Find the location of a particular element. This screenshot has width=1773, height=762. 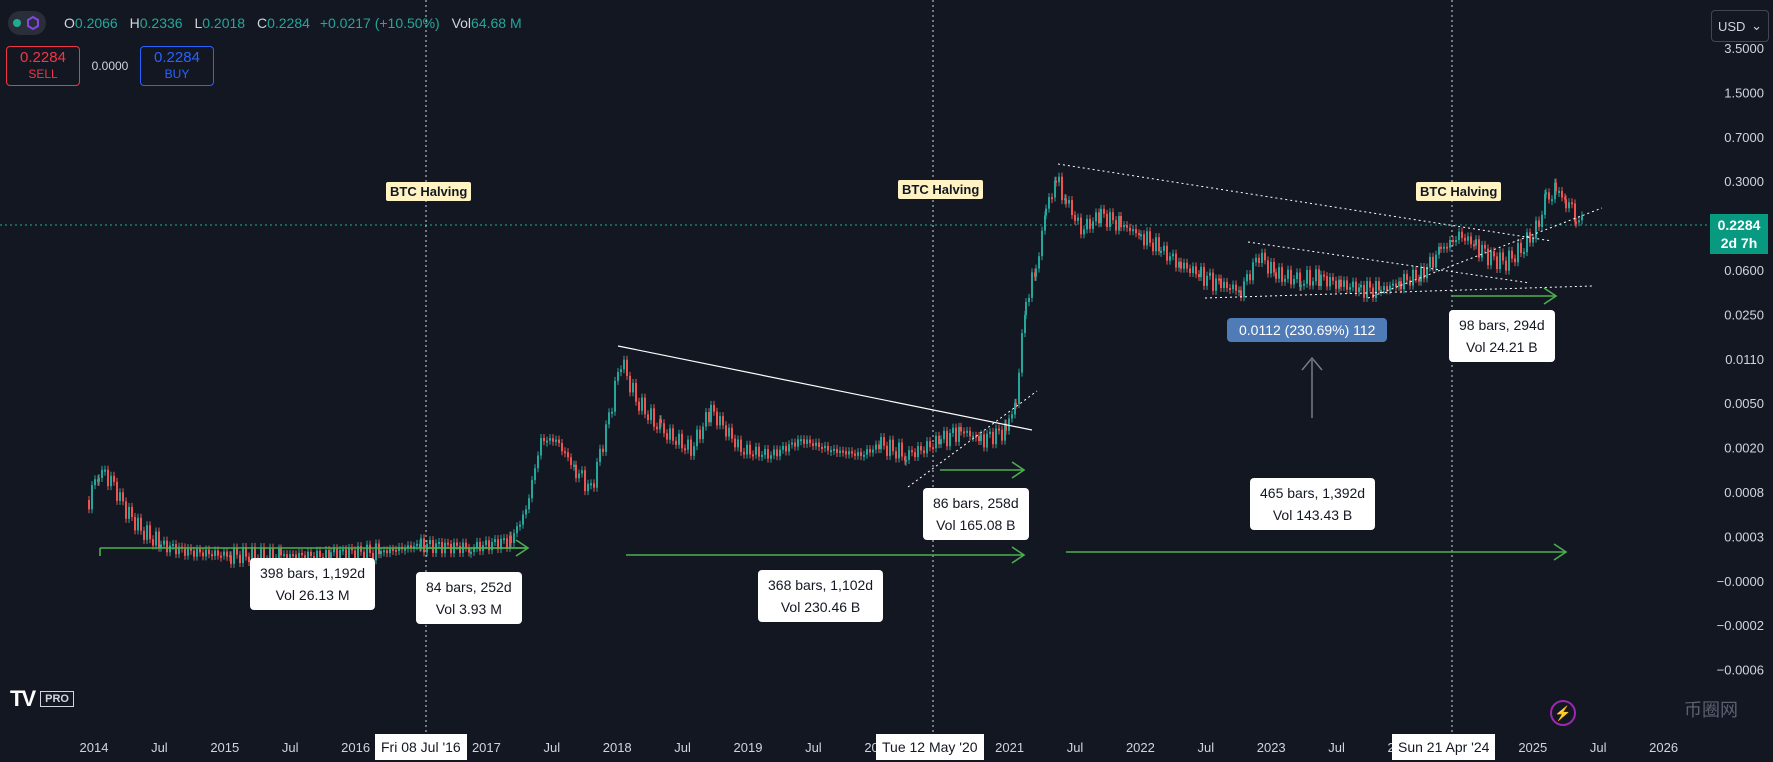

time-tick: 2019 is located at coordinates (748, 747).